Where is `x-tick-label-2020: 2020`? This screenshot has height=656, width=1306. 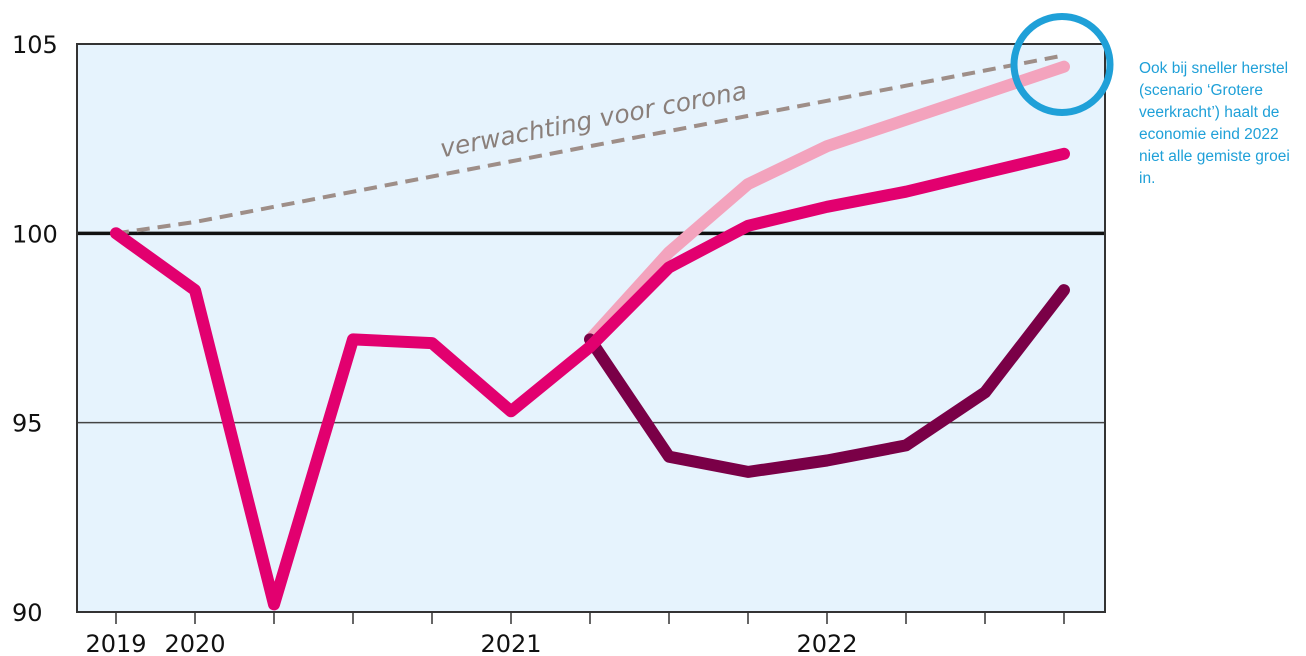 x-tick-label-2020: 2020 is located at coordinates (194, 643).